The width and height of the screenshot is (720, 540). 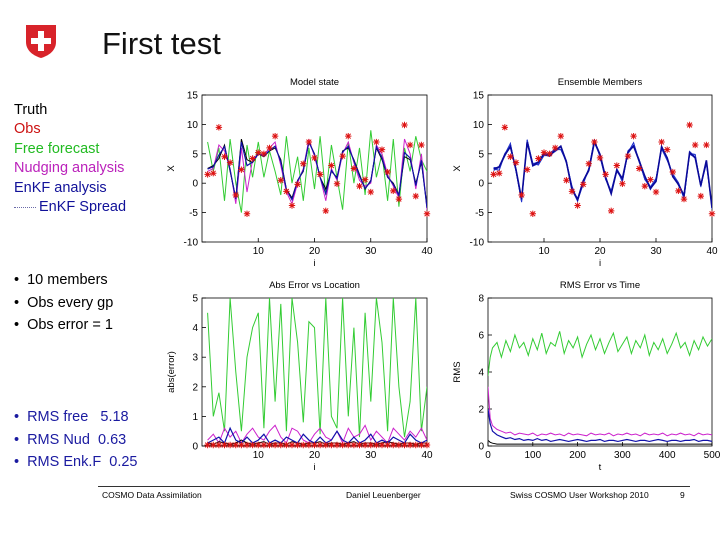 I want to click on y-tick-label: 10, so click(x=193, y=125).